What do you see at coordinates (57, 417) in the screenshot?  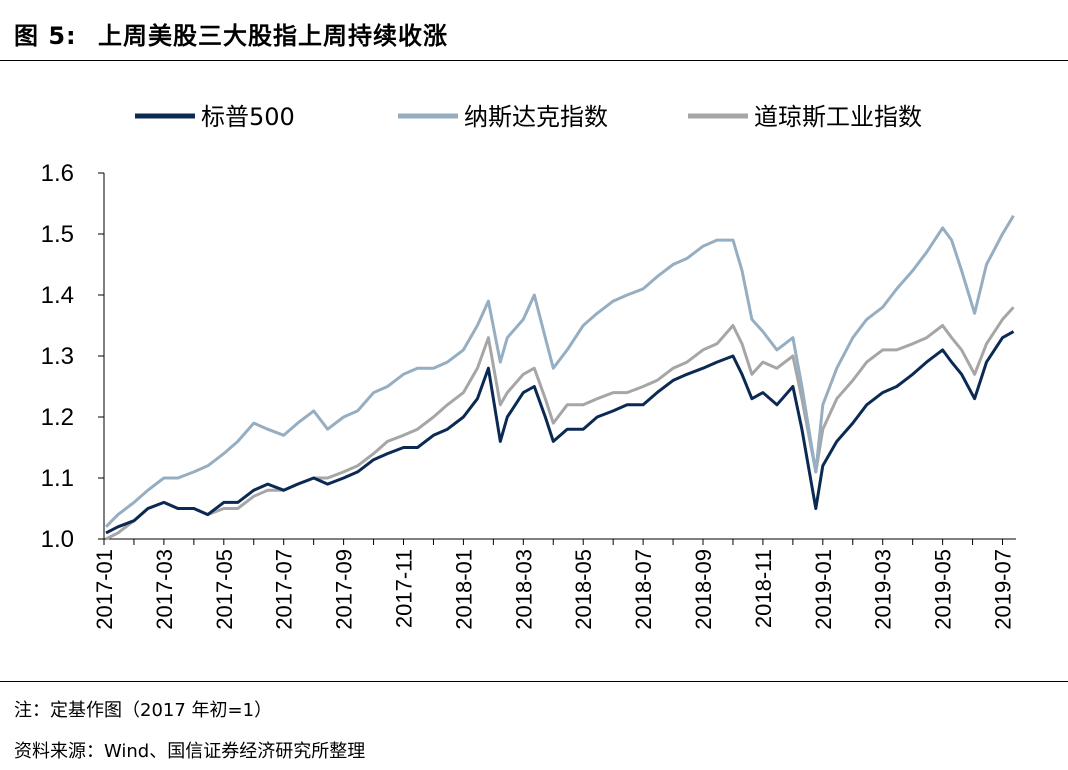 I see `y-tick-label: 1.2` at bounding box center [57, 417].